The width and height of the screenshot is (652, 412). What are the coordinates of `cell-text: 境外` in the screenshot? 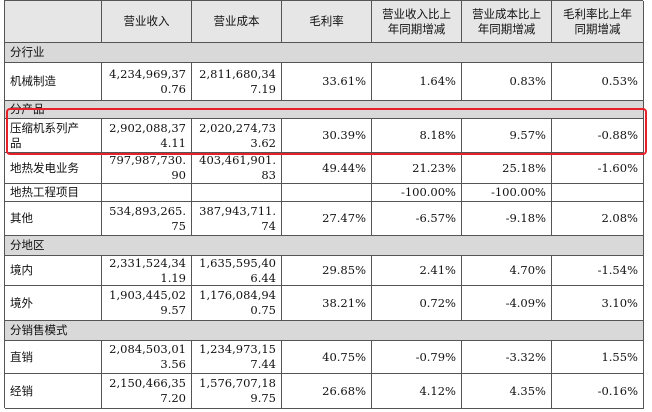 It's located at (21, 302).